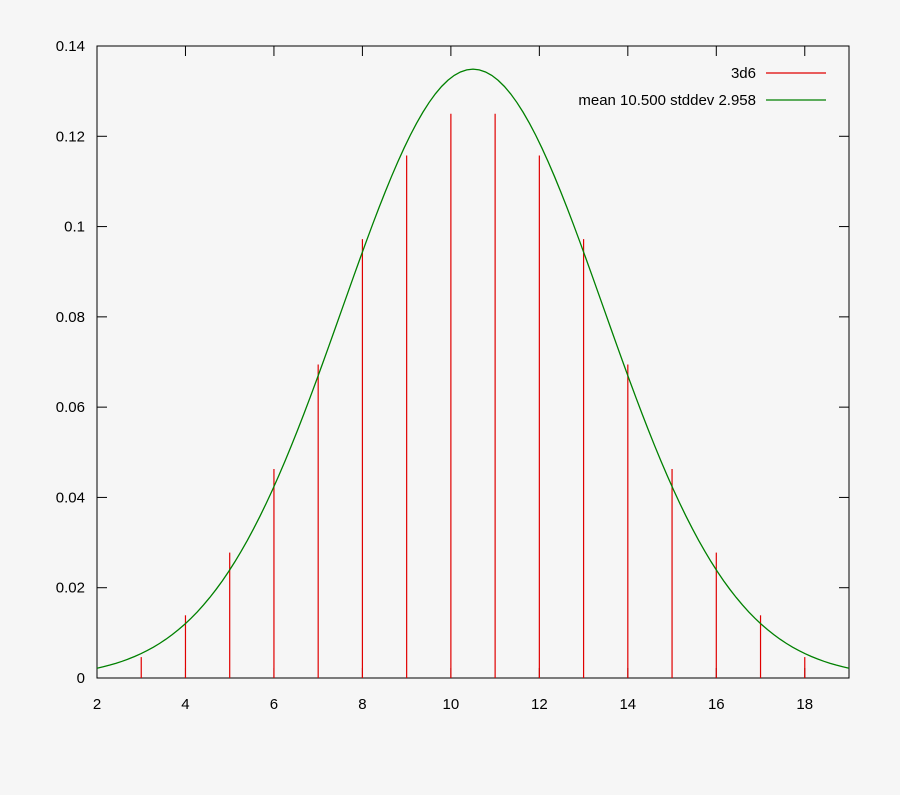 The width and height of the screenshot is (900, 795). Describe the element at coordinates (185, 704) in the screenshot. I see `x-tick-label: 4` at that location.